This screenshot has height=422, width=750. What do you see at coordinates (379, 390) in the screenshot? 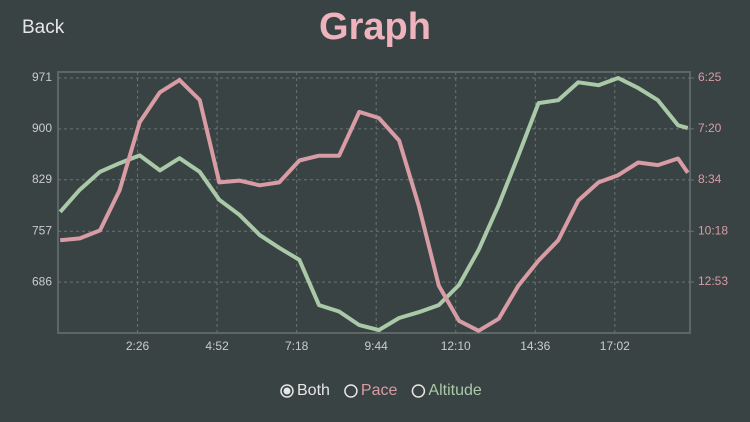
I see `radio-label: Pace` at bounding box center [379, 390].